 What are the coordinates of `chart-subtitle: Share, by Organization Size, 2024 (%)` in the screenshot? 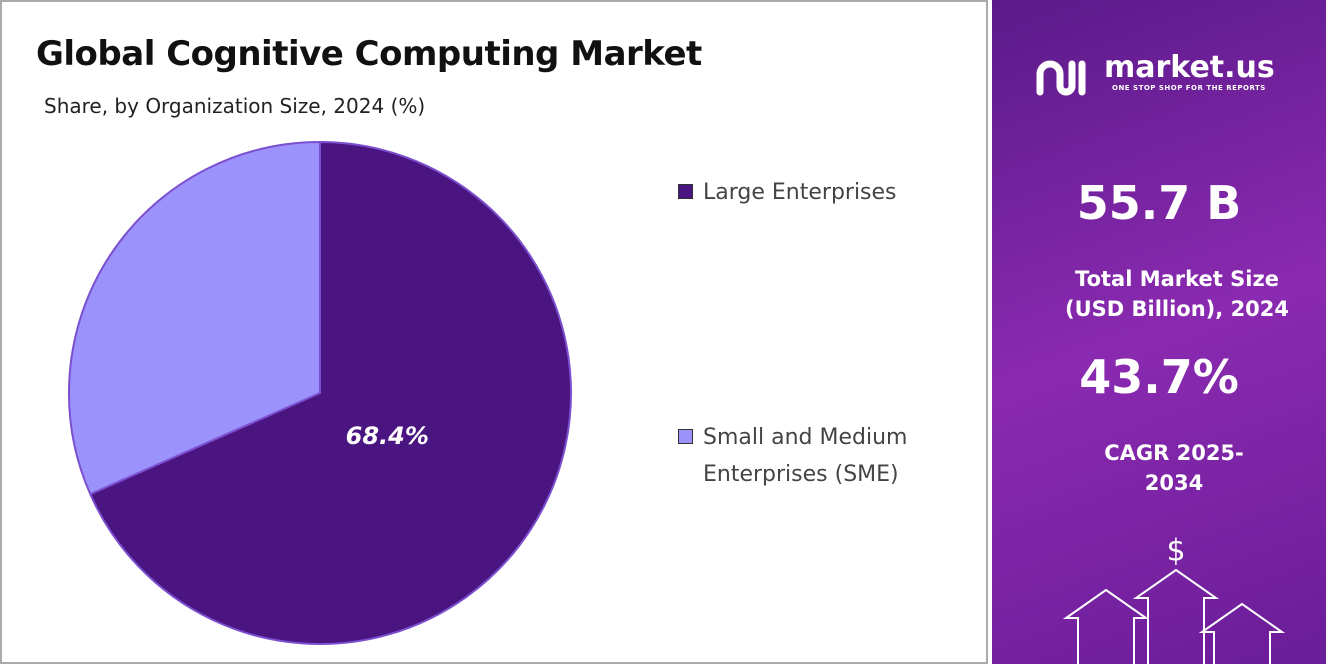 It's located at (235, 106).